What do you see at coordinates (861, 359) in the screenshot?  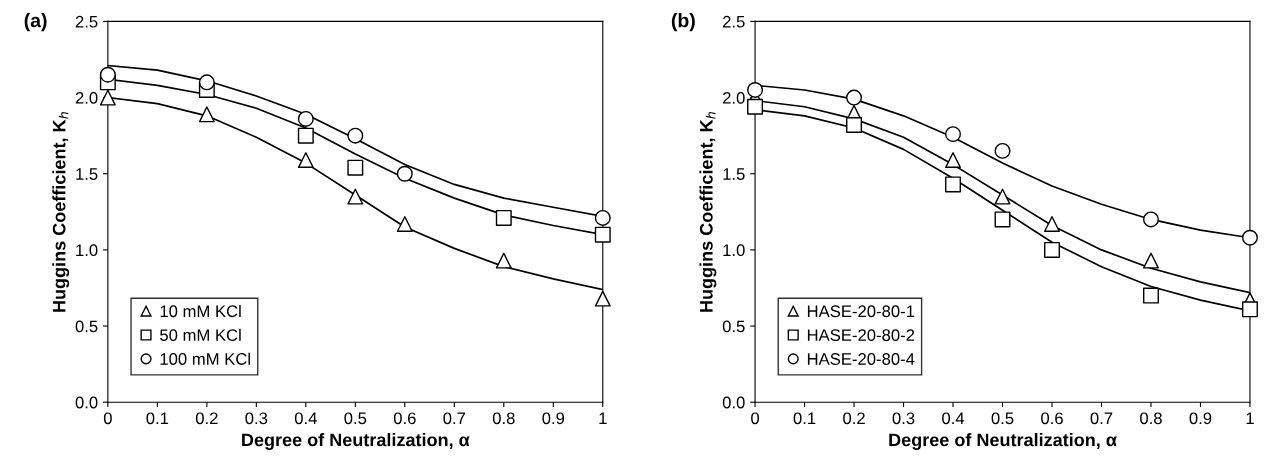 I see `legend-label: HASE-20-80-4` at bounding box center [861, 359].